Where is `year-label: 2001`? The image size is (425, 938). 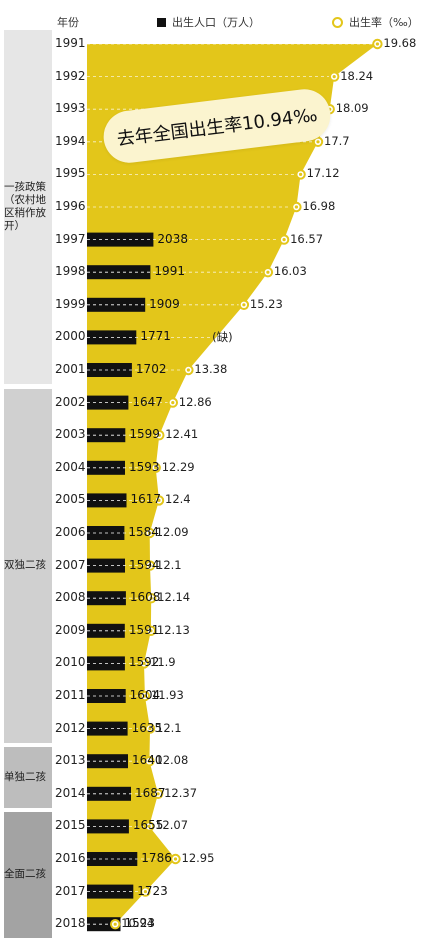 year-label: 2001 is located at coordinates (70, 369).